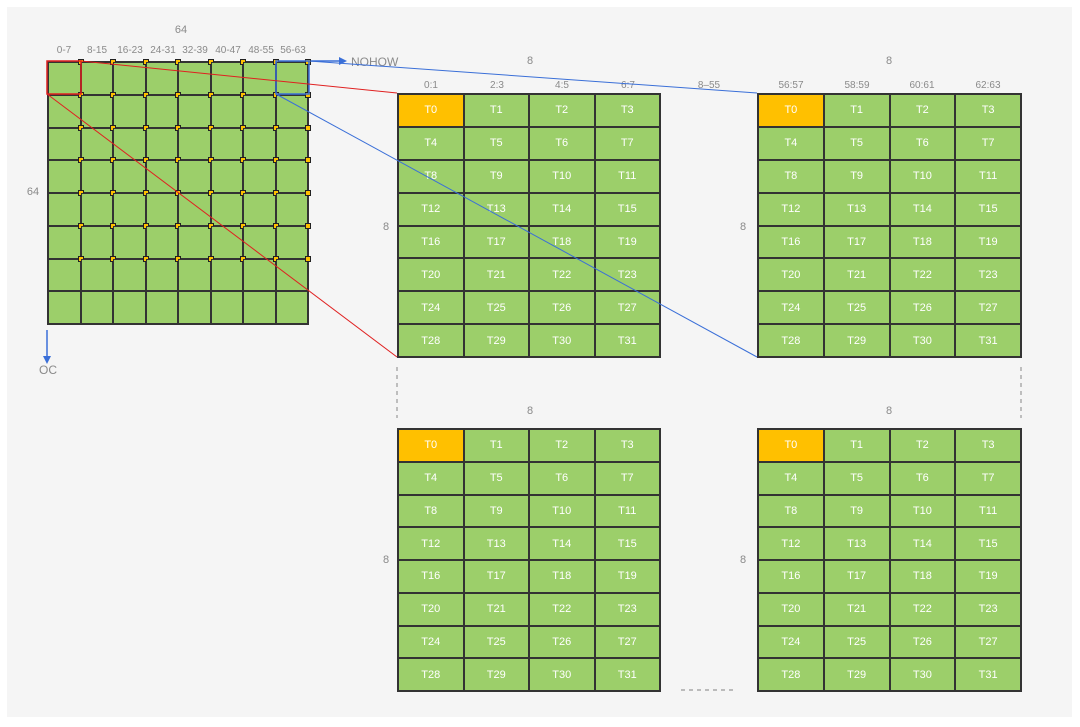 The width and height of the screenshot is (1080, 727). I want to click on block-col-label: 62:63, so click(988, 85).